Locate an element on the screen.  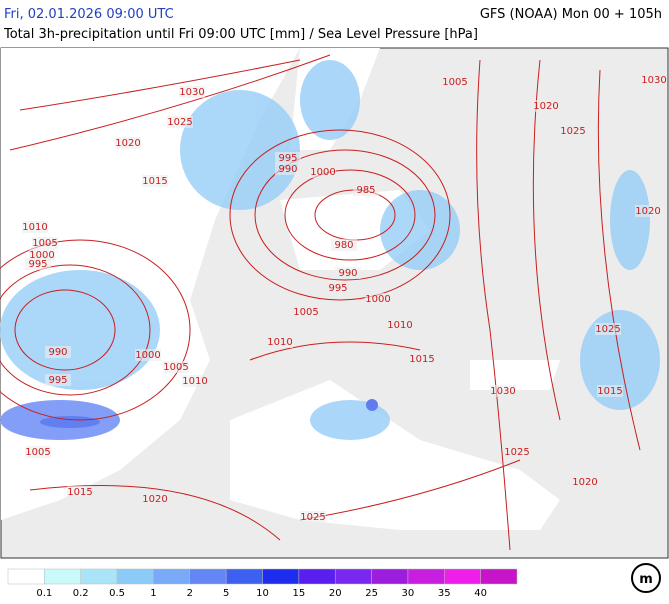
model-run: GFS (NOAA) Mon 00 + 105h is located at coordinates (571, 14).